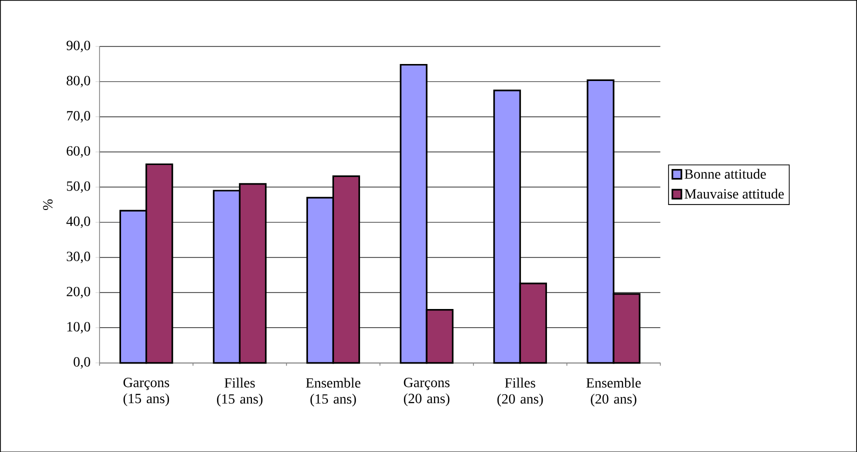 Image resolution: width=857 pixels, height=452 pixels. What do you see at coordinates (78, 82) in the screenshot?
I see `y-tick-label: 80,0` at bounding box center [78, 82].